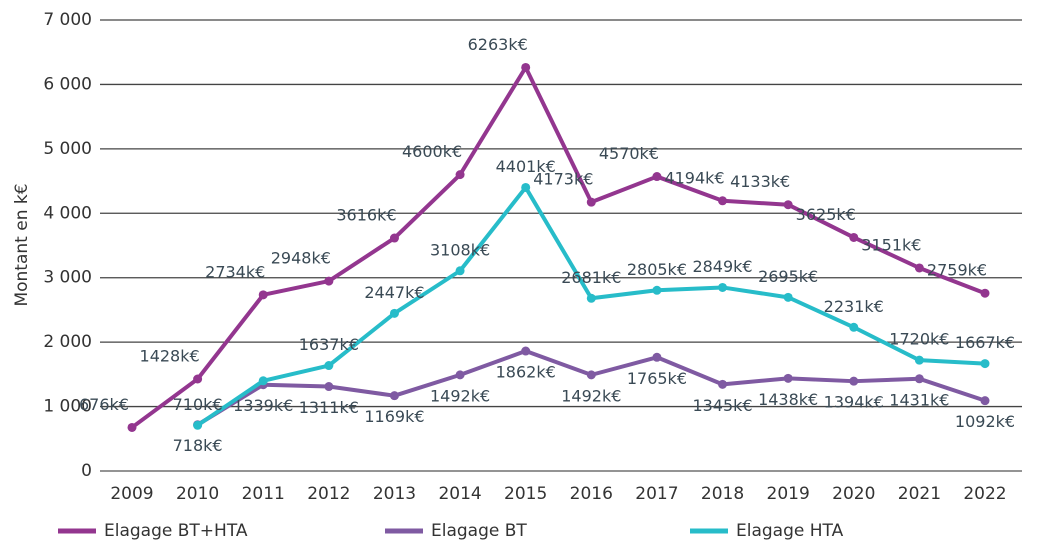 This screenshot has width=1038, height=547. I want to click on legend-label: Elagage HTA, so click(790, 531).